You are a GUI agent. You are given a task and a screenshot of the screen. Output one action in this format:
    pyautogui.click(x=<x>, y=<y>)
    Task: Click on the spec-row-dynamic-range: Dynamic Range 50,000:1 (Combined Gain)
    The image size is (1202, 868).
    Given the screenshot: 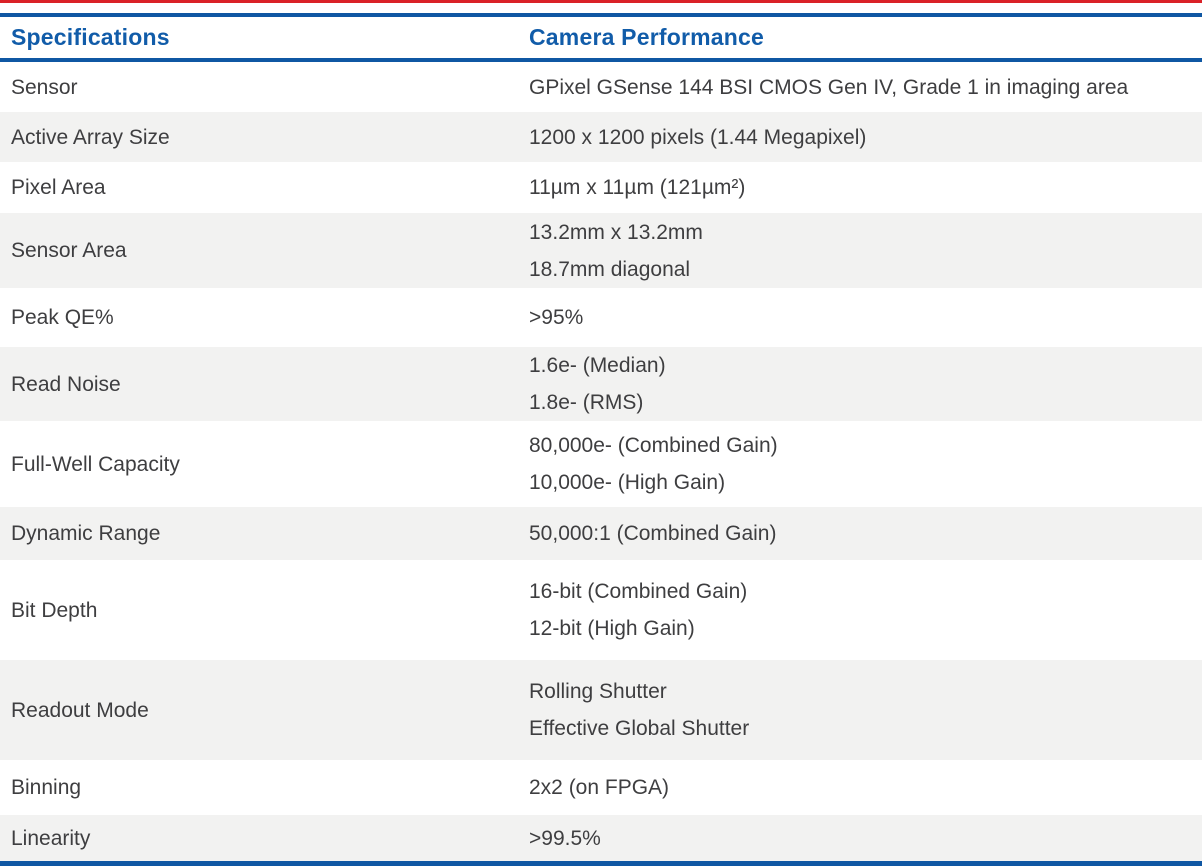 What is the action you would take?
    pyautogui.click(x=601, y=533)
    